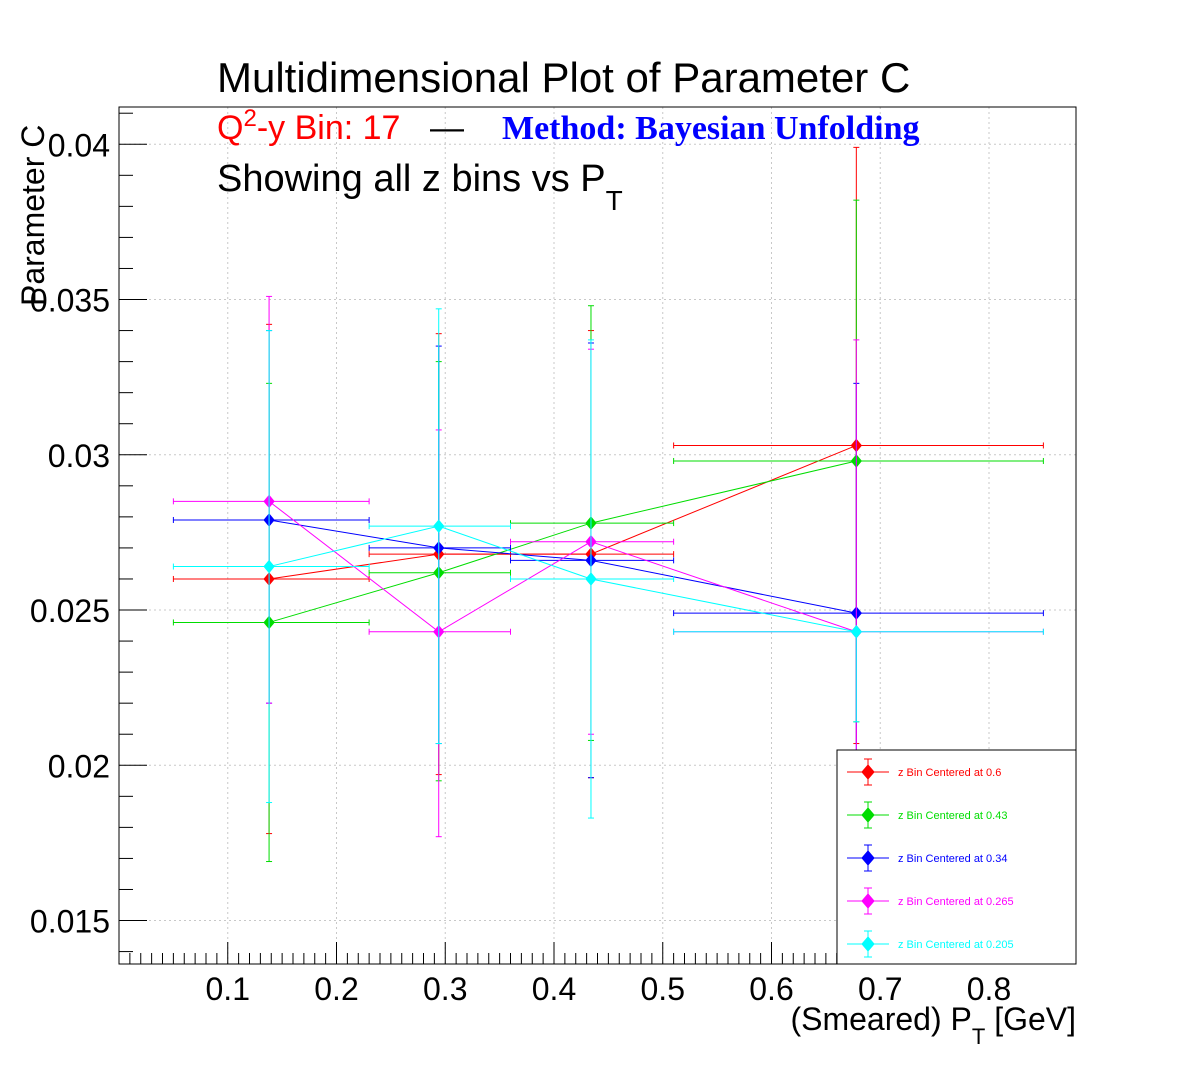 This screenshot has width=1196, height=1072. What do you see at coordinates (989, 989) in the screenshot?
I see `x-tick-label: 0.8` at bounding box center [989, 989].